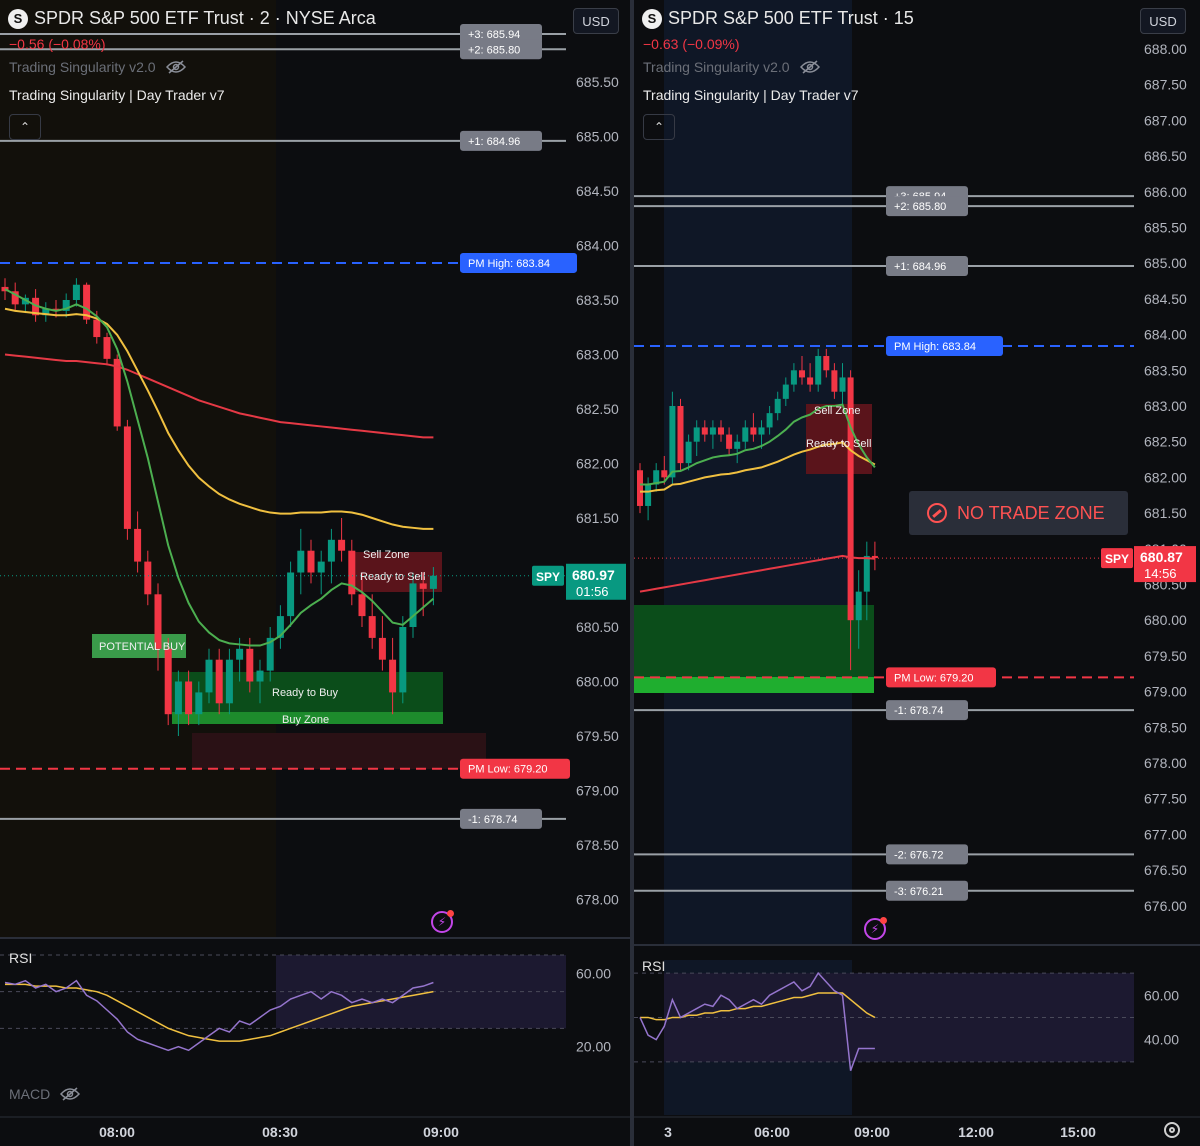 The width and height of the screenshot is (1200, 1146). I want to click on price-axis-tick: 682.50, so click(1165, 442).